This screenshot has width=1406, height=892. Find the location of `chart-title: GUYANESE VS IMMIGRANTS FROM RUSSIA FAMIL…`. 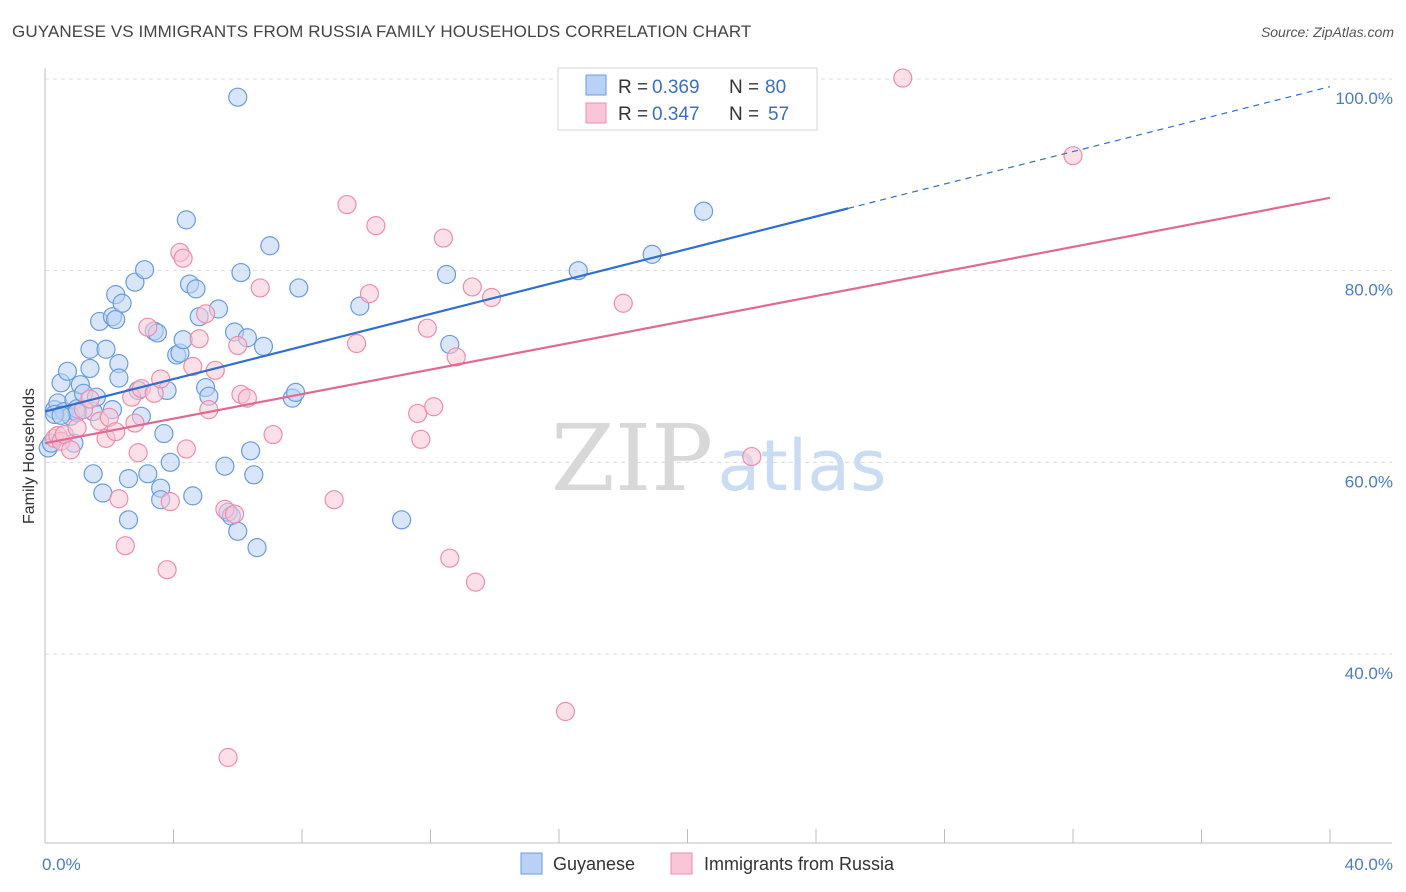

chart-title: GUYANESE VS IMMIGRANTS FROM RUSSIA FAMIL… is located at coordinates (382, 31).